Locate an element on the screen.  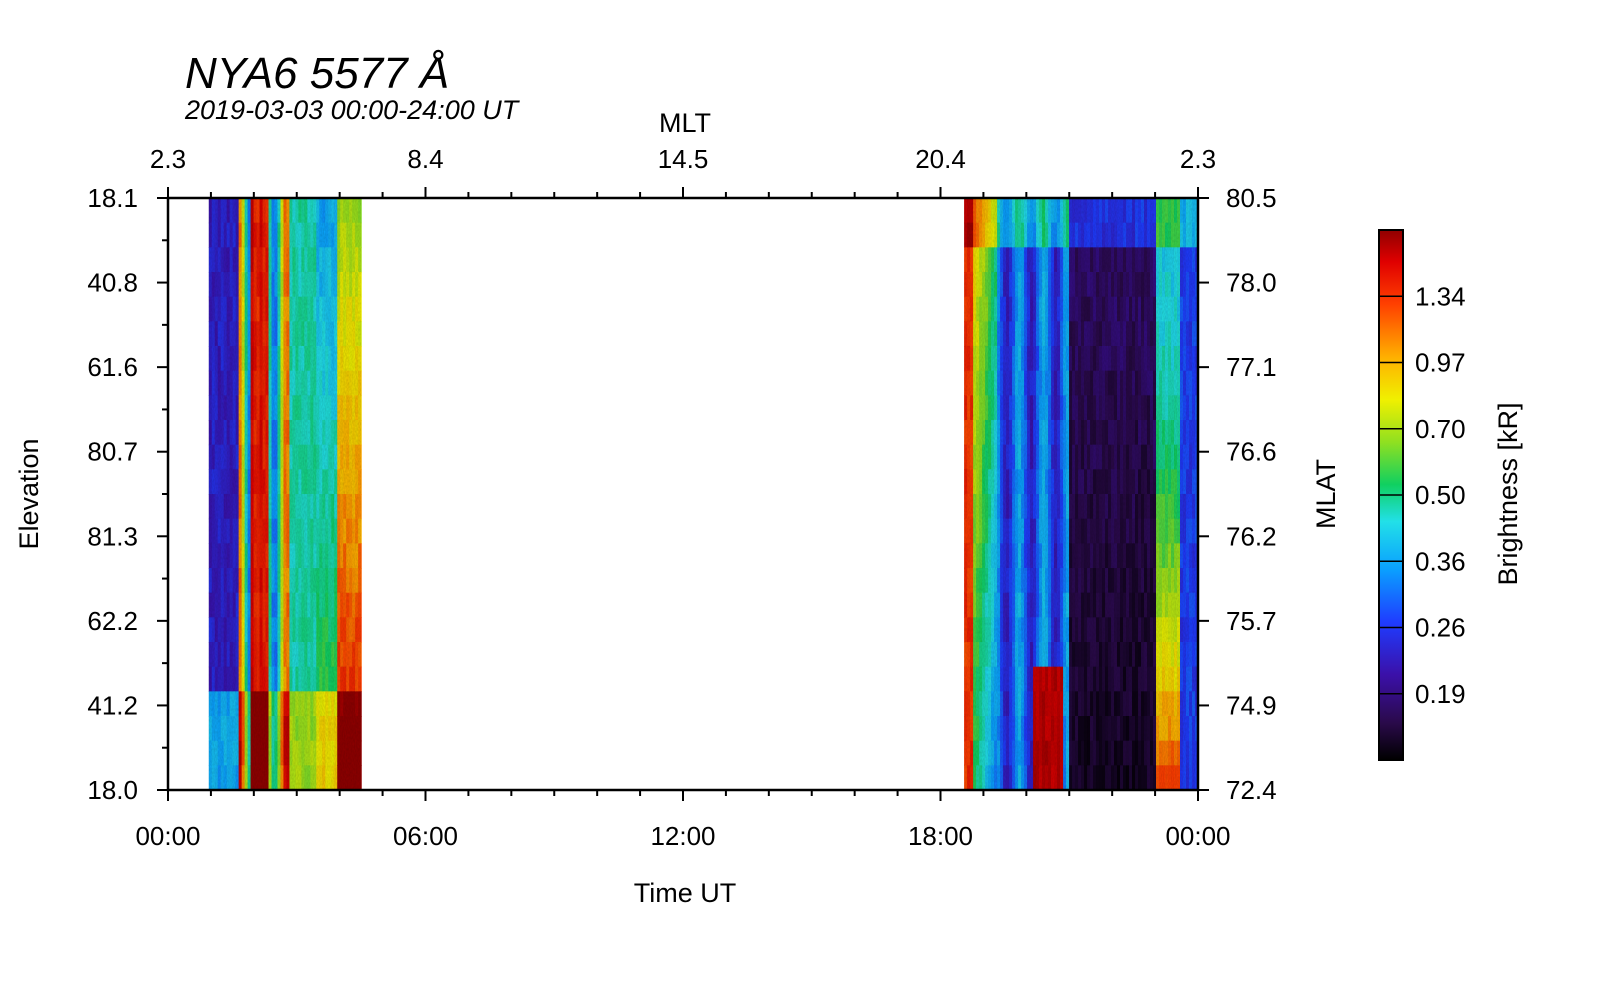
top-axis-label: MLT is located at coordinates (685, 123).